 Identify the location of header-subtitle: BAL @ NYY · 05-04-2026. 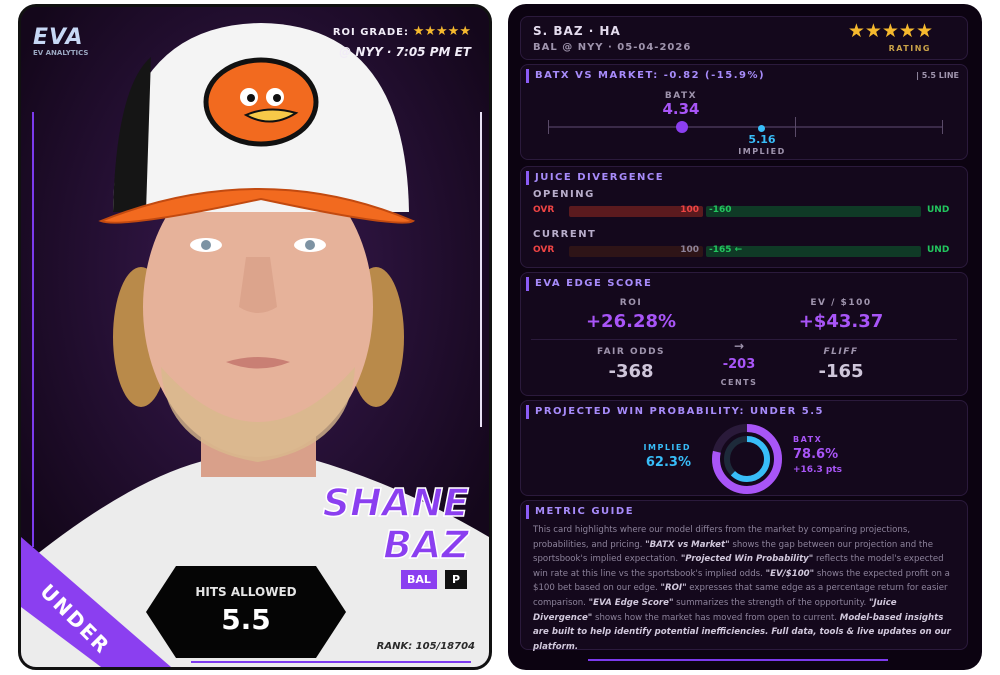
(612, 47).